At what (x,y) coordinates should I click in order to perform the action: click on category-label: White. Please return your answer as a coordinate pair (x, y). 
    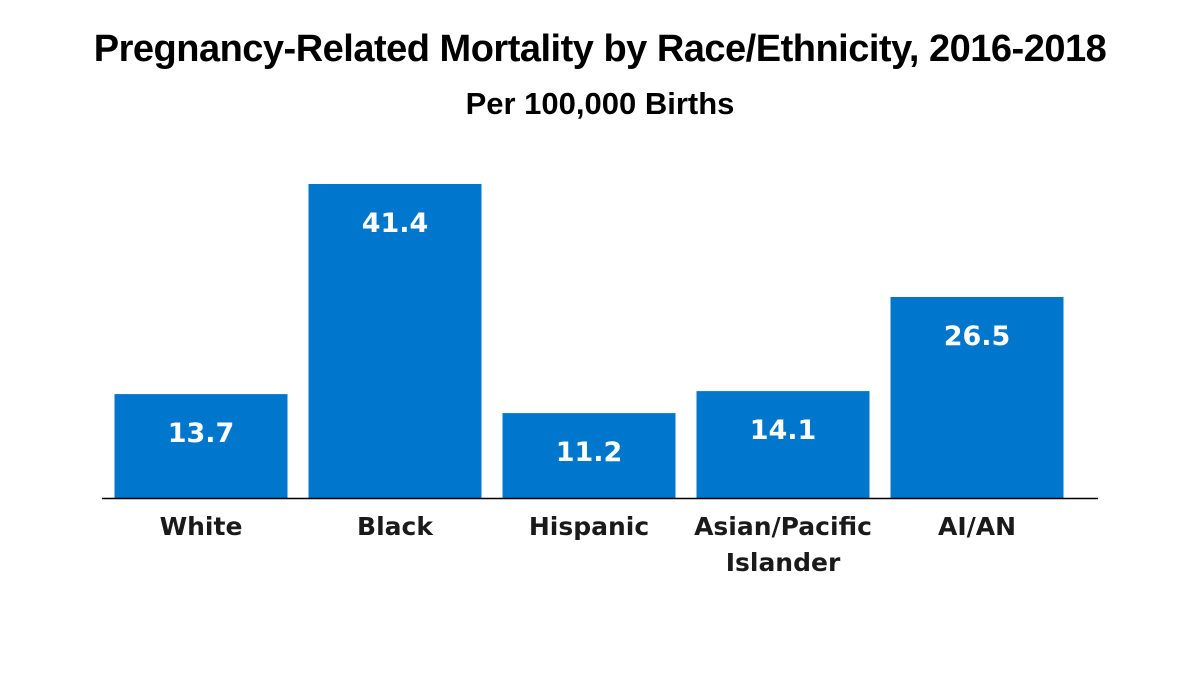
    Looking at the image, I should click on (201, 526).